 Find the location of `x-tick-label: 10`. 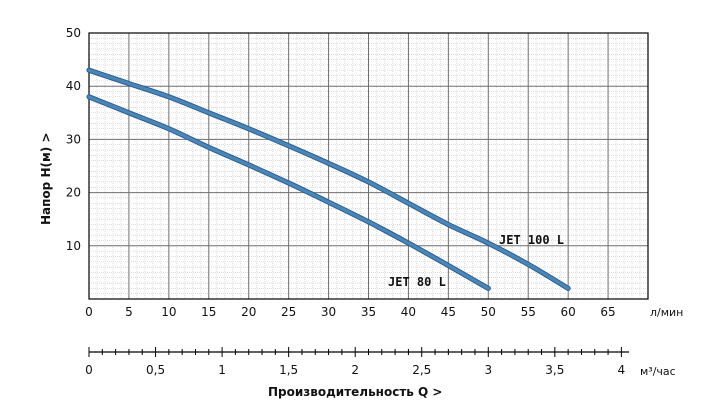

x-tick-label: 10 is located at coordinates (168, 312).